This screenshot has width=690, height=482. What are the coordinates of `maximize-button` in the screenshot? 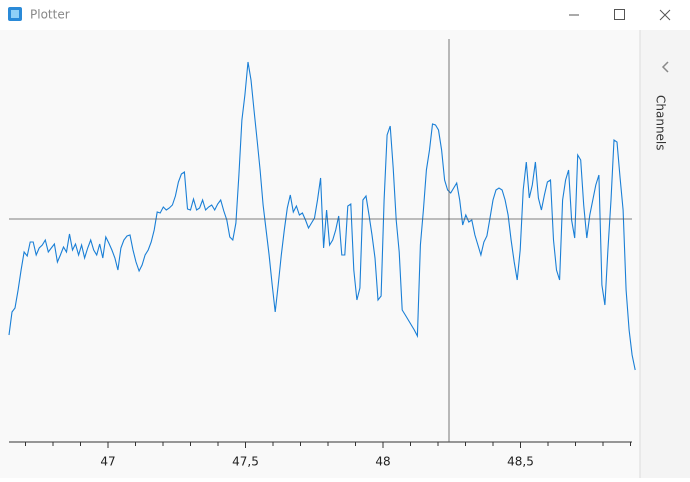 It's located at (619, 14).